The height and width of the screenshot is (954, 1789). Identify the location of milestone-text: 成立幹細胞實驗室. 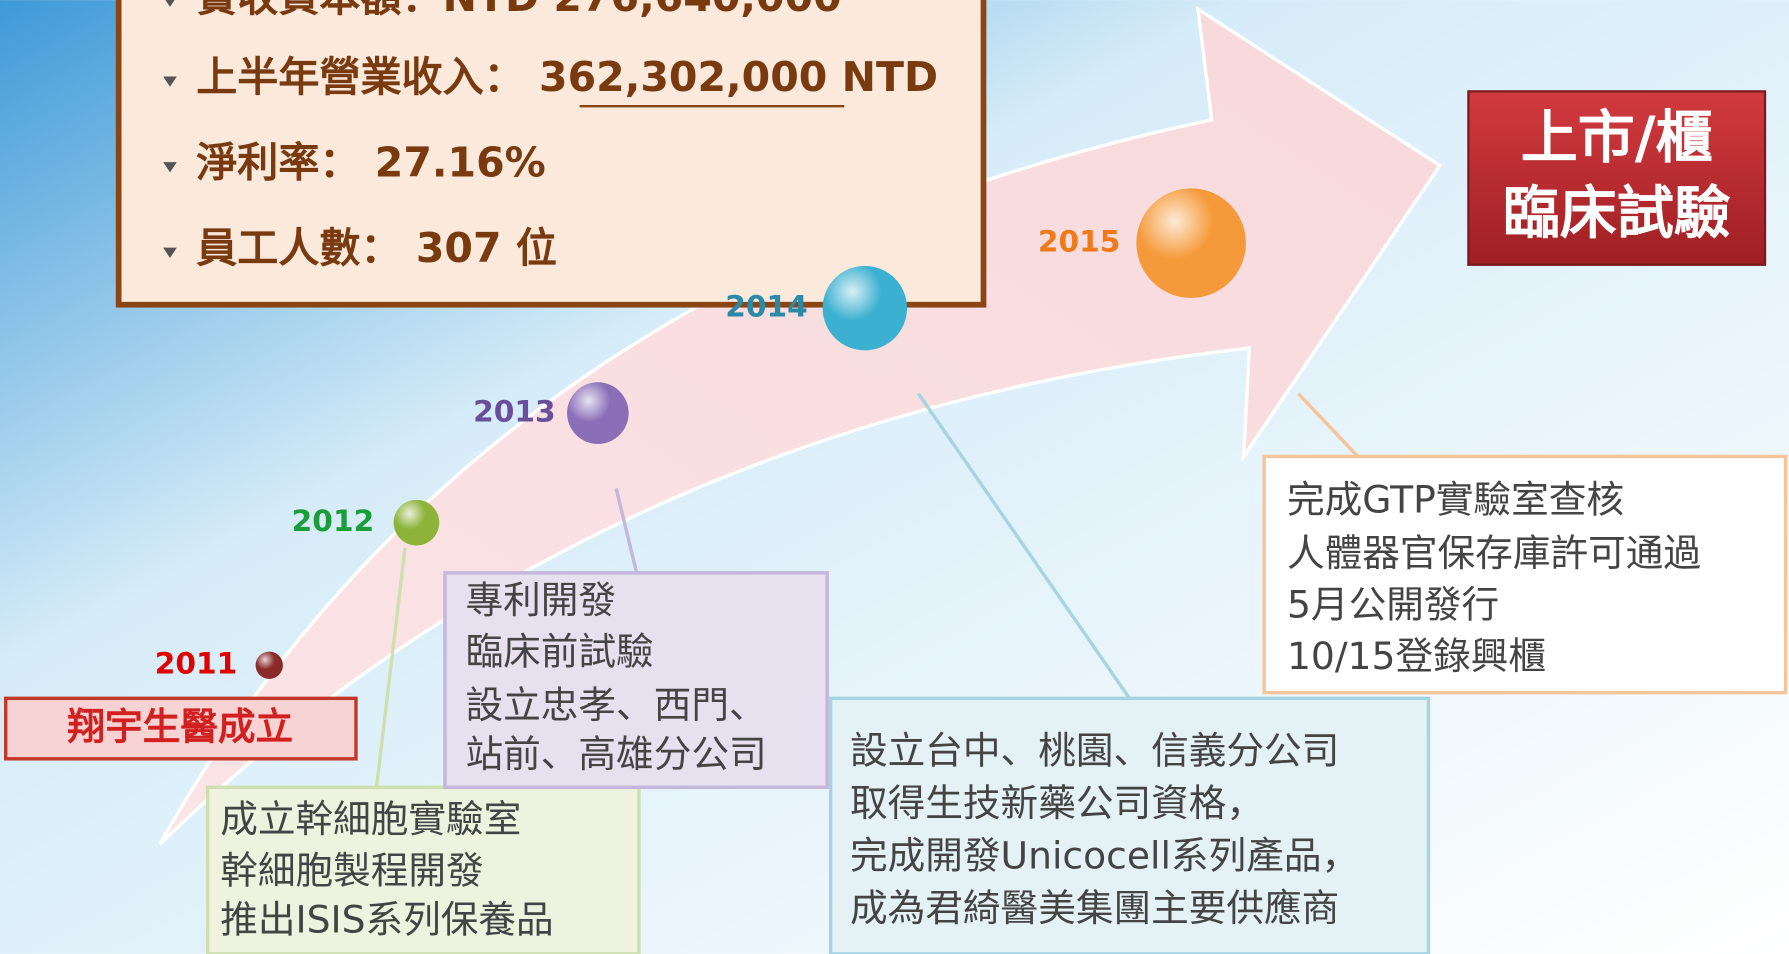
(370, 819).